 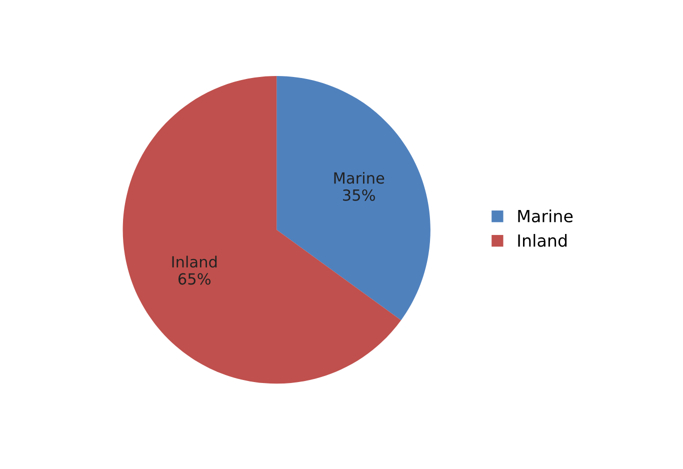 I want to click on data-label: 65%, so click(x=194, y=279).